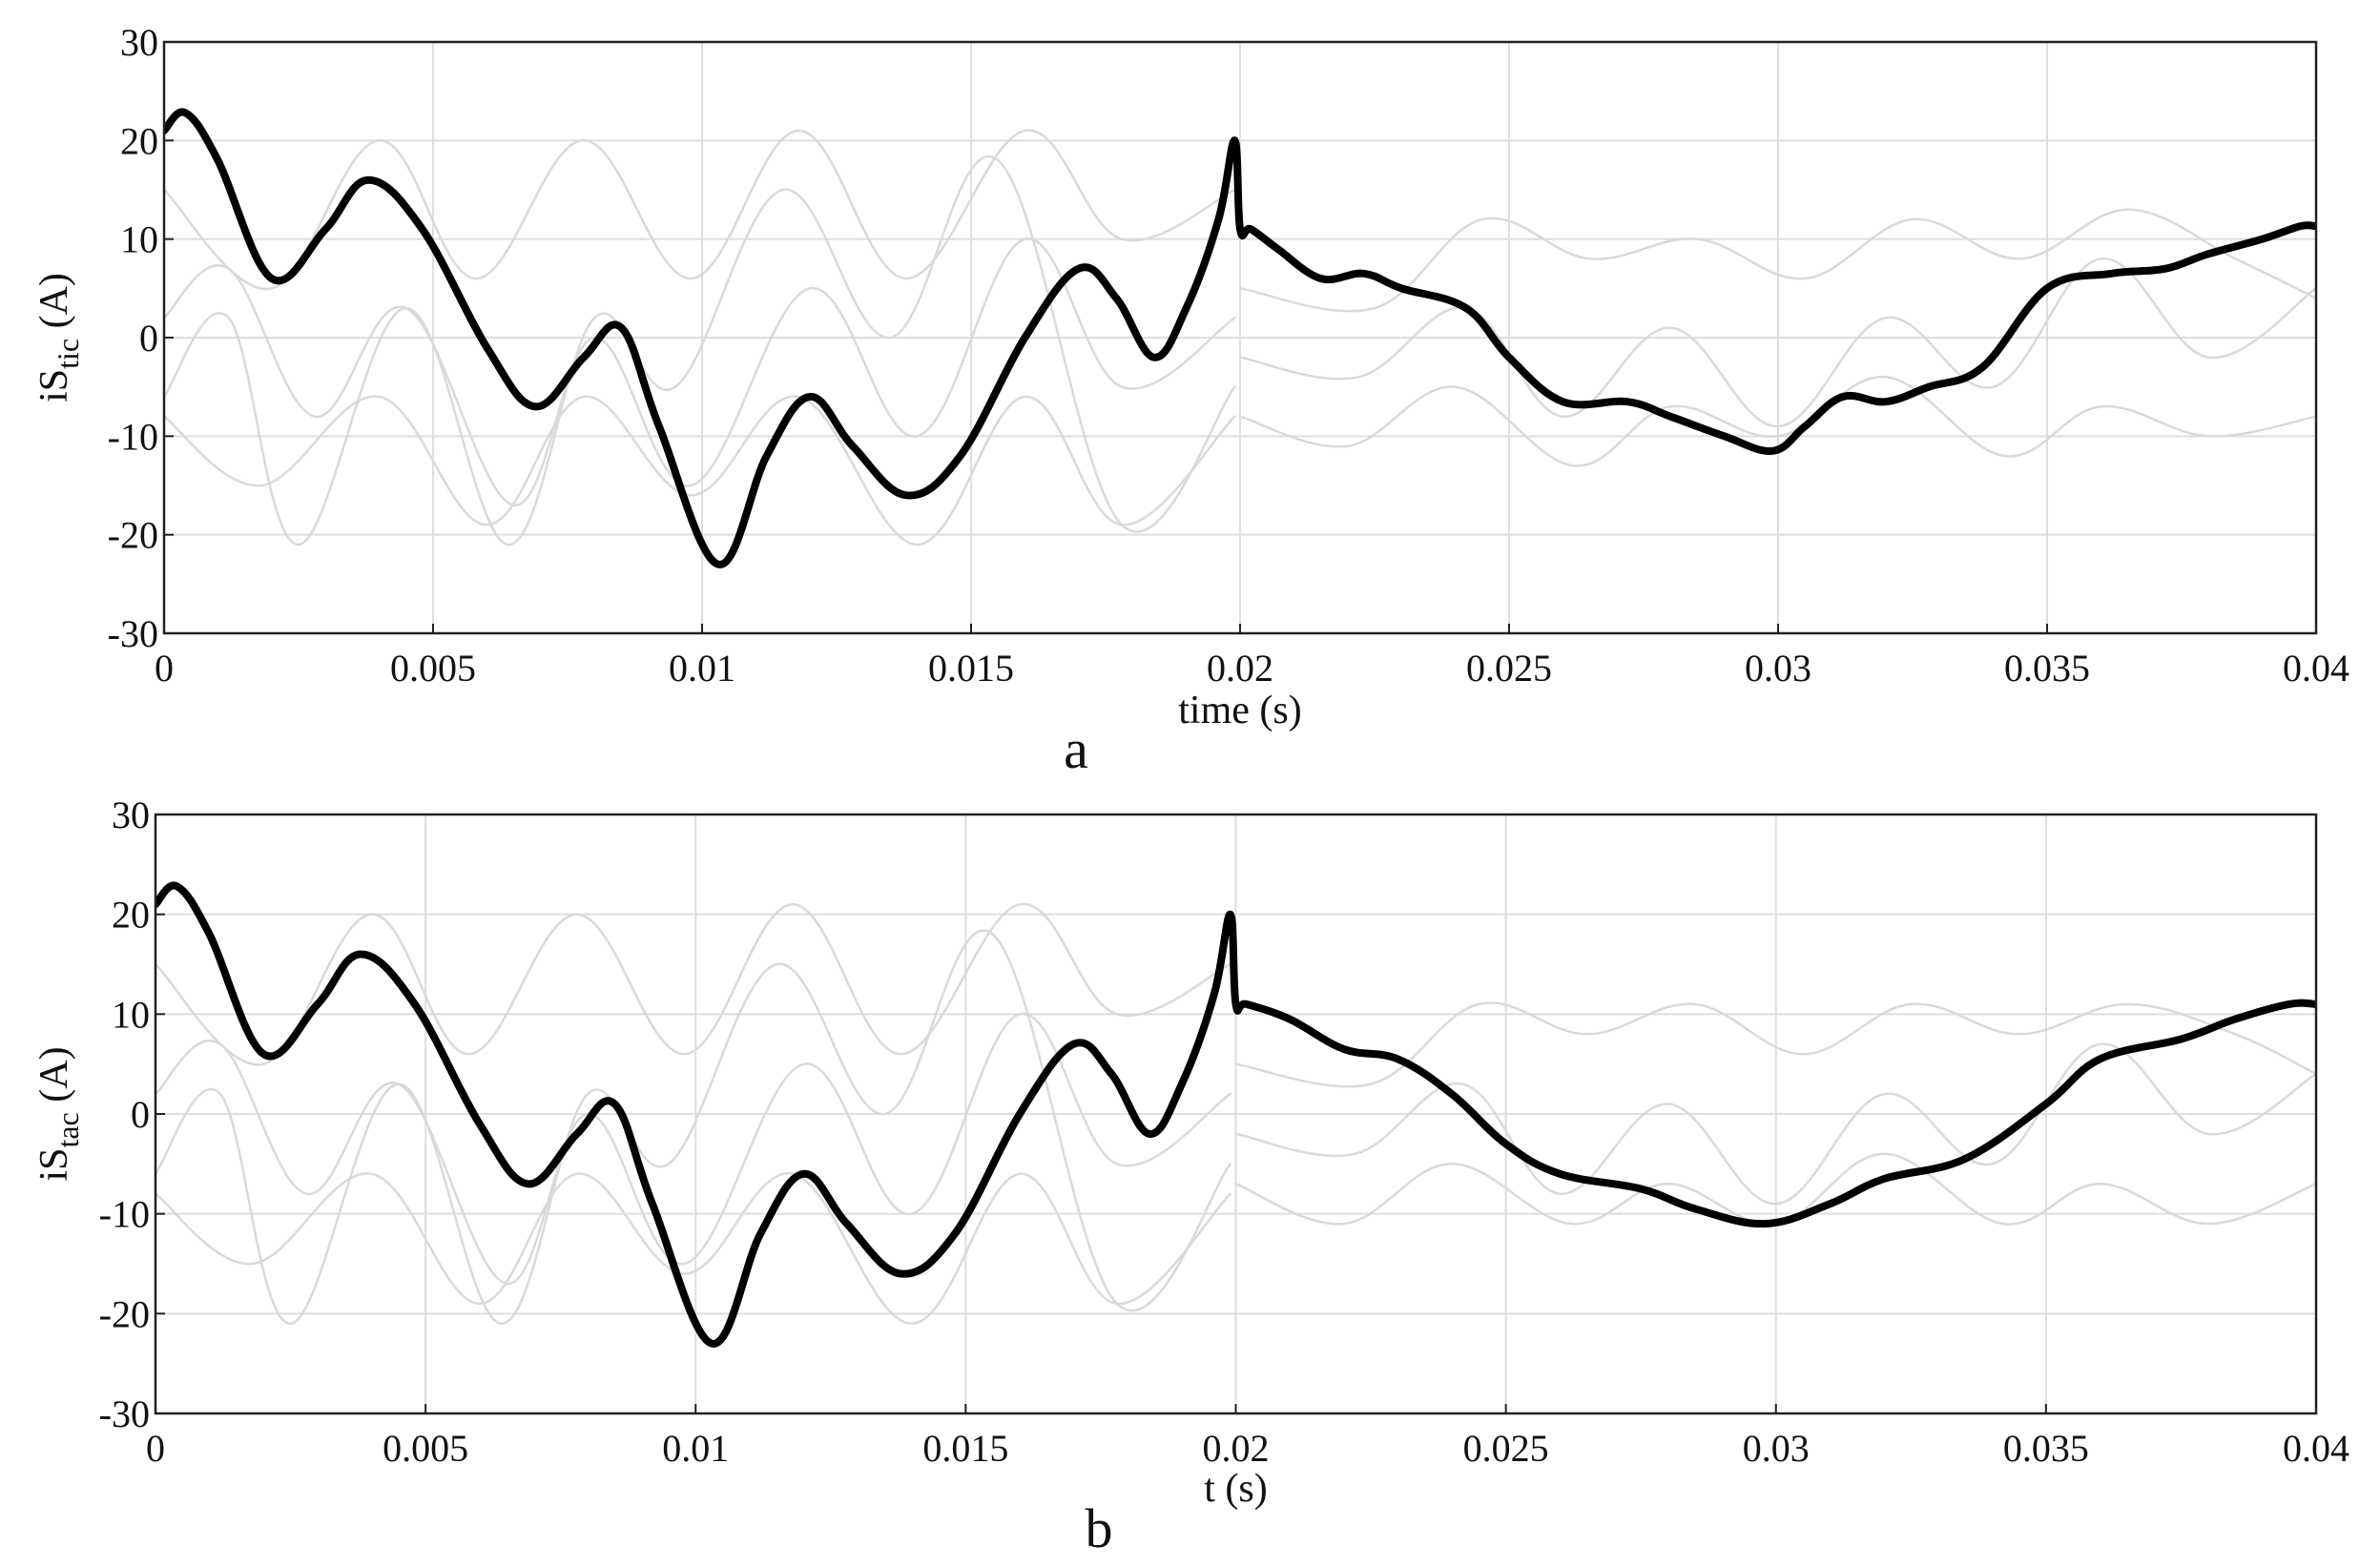  Describe the element at coordinates (1076, 749) in the screenshot. I see `panel-label: a` at that location.